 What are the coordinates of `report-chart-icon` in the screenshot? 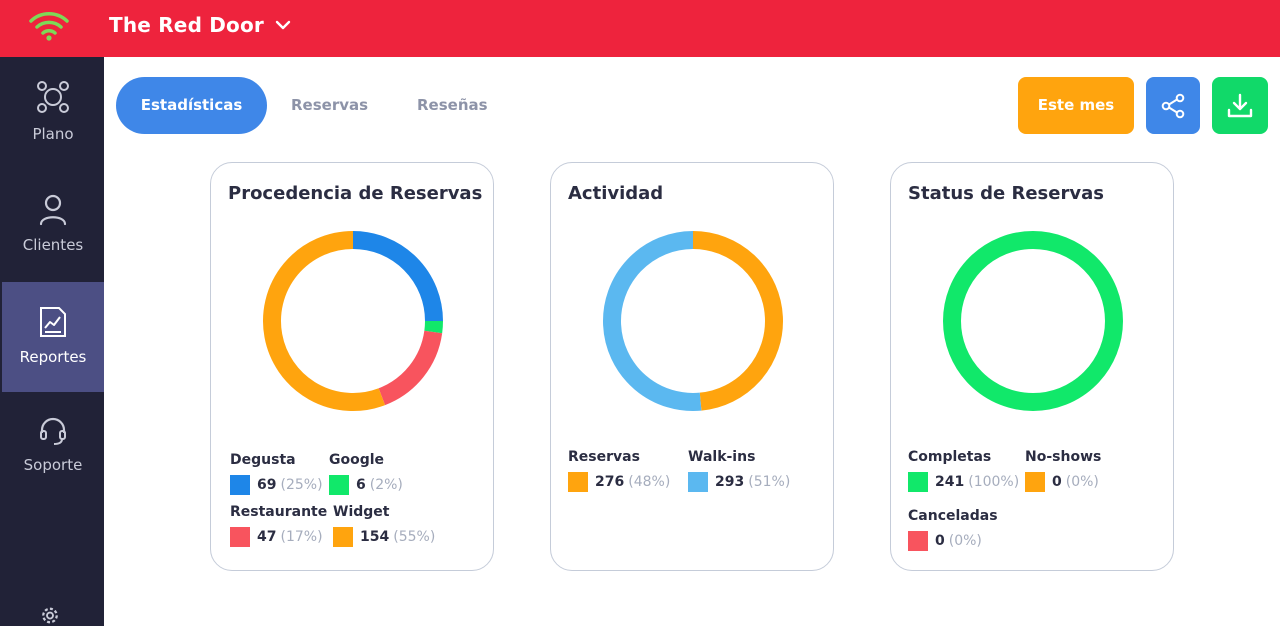 It's located at (53, 322).